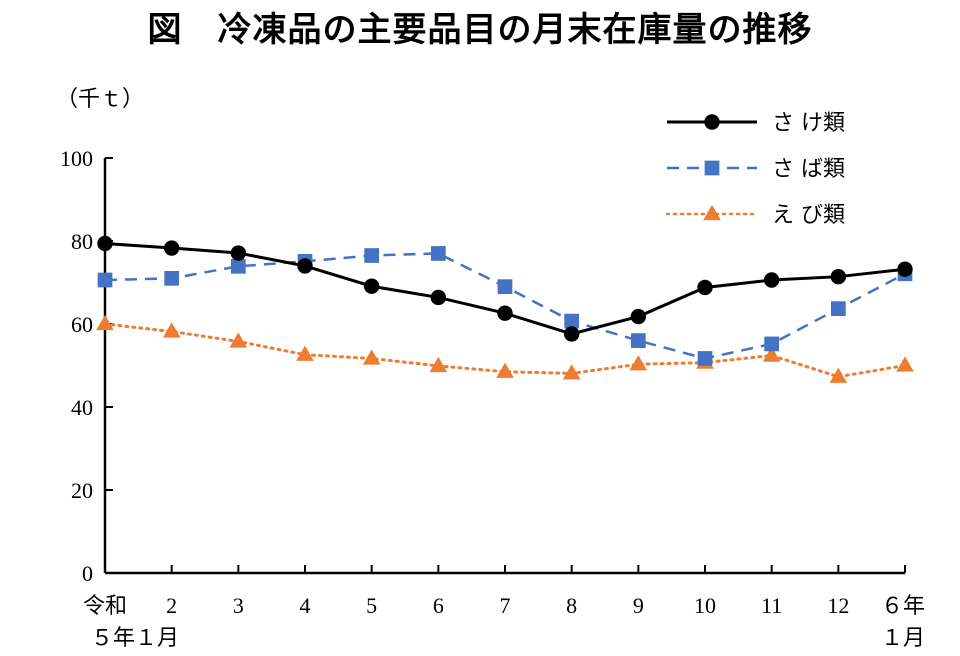 This screenshot has height=656, width=960. Describe the element at coordinates (238, 605) in the screenshot. I see `x-tick-label: 3` at that location.